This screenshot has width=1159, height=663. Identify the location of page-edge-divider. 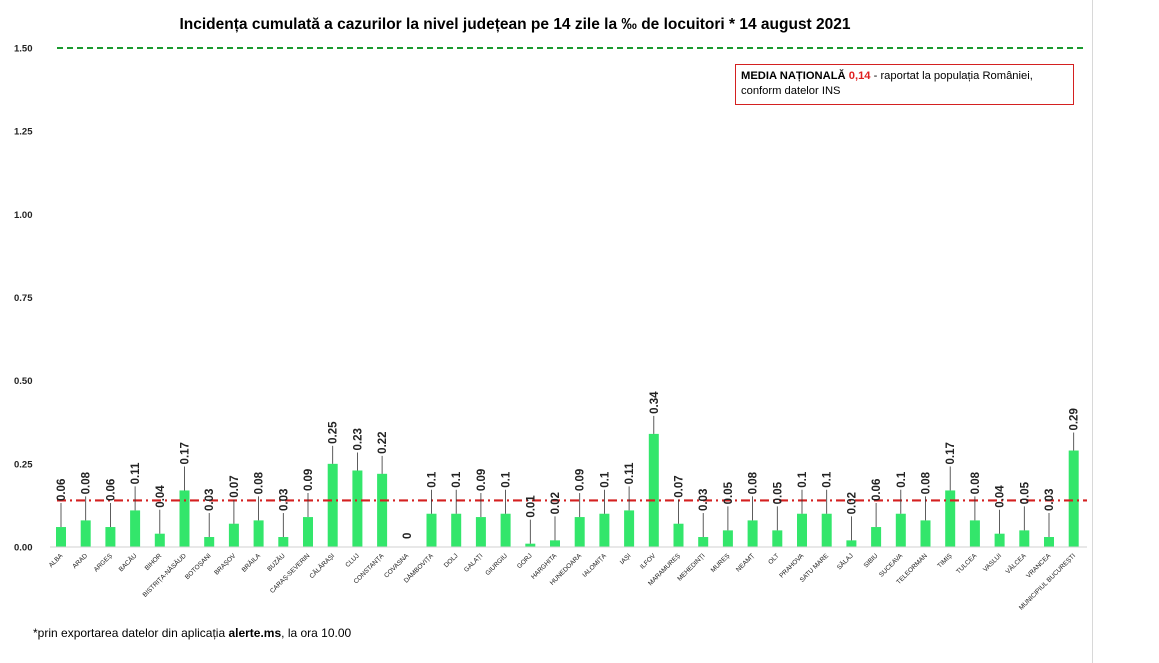
(1092, 331).